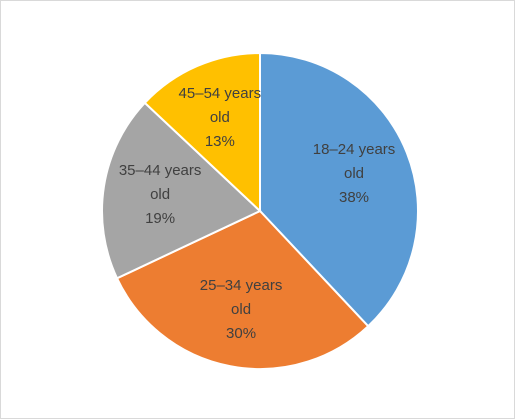 This screenshot has height=419, width=515. Describe the element at coordinates (160, 183) in the screenshot. I see `category-label: 35–44 years old` at that location.